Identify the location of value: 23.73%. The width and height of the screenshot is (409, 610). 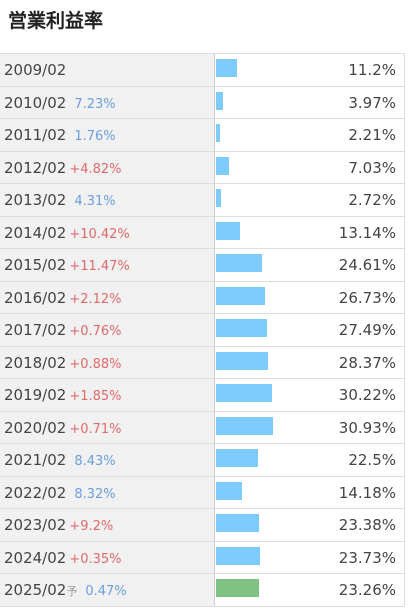
(367, 557).